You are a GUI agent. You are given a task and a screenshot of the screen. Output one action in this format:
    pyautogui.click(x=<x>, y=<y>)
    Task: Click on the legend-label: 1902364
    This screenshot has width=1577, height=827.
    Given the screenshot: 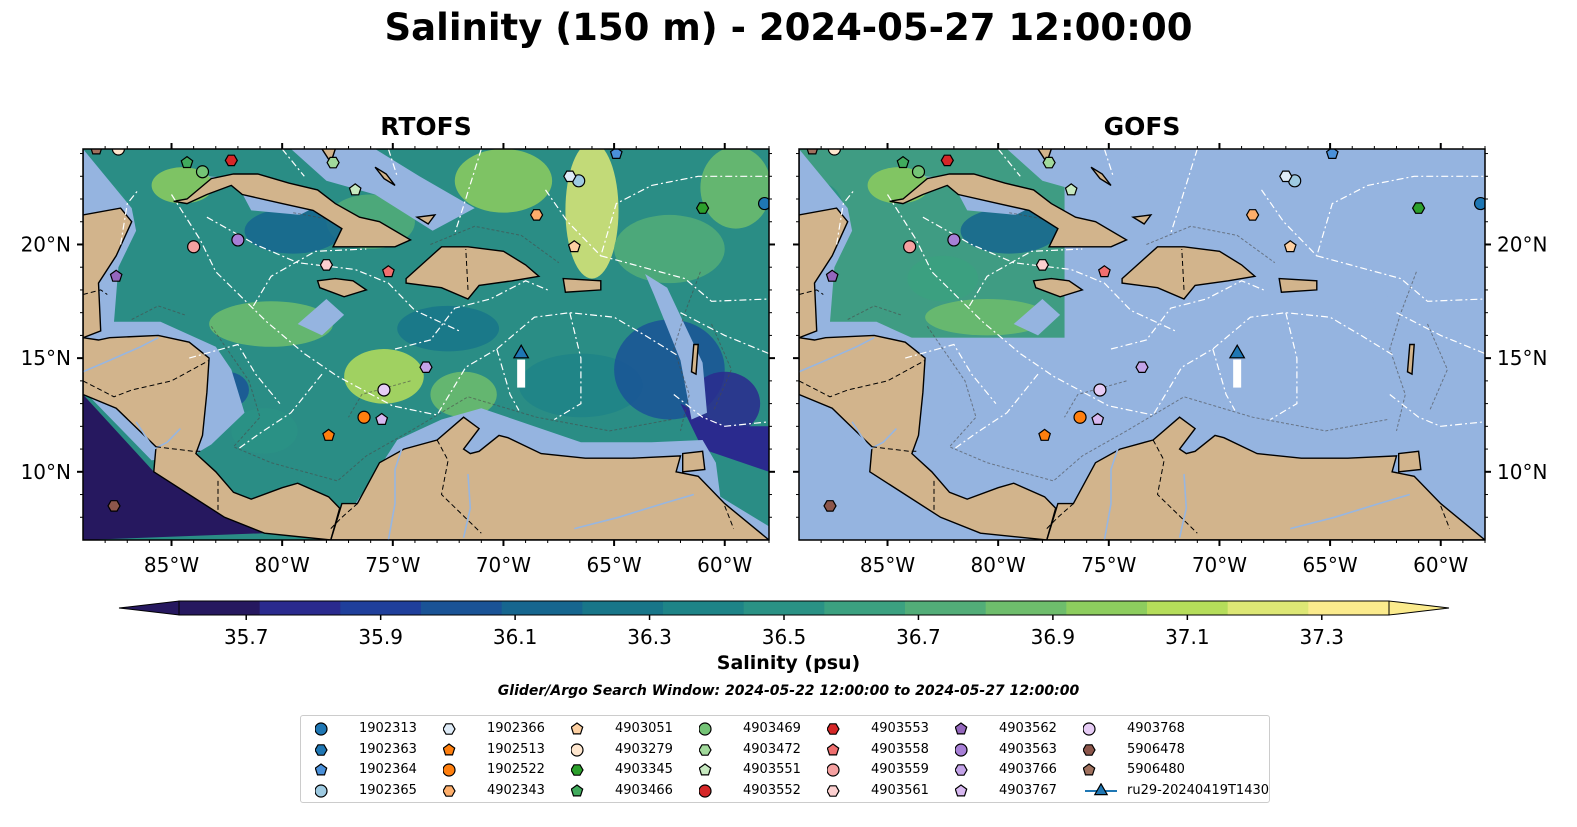 What is the action you would take?
    pyautogui.click(x=388, y=769)
    